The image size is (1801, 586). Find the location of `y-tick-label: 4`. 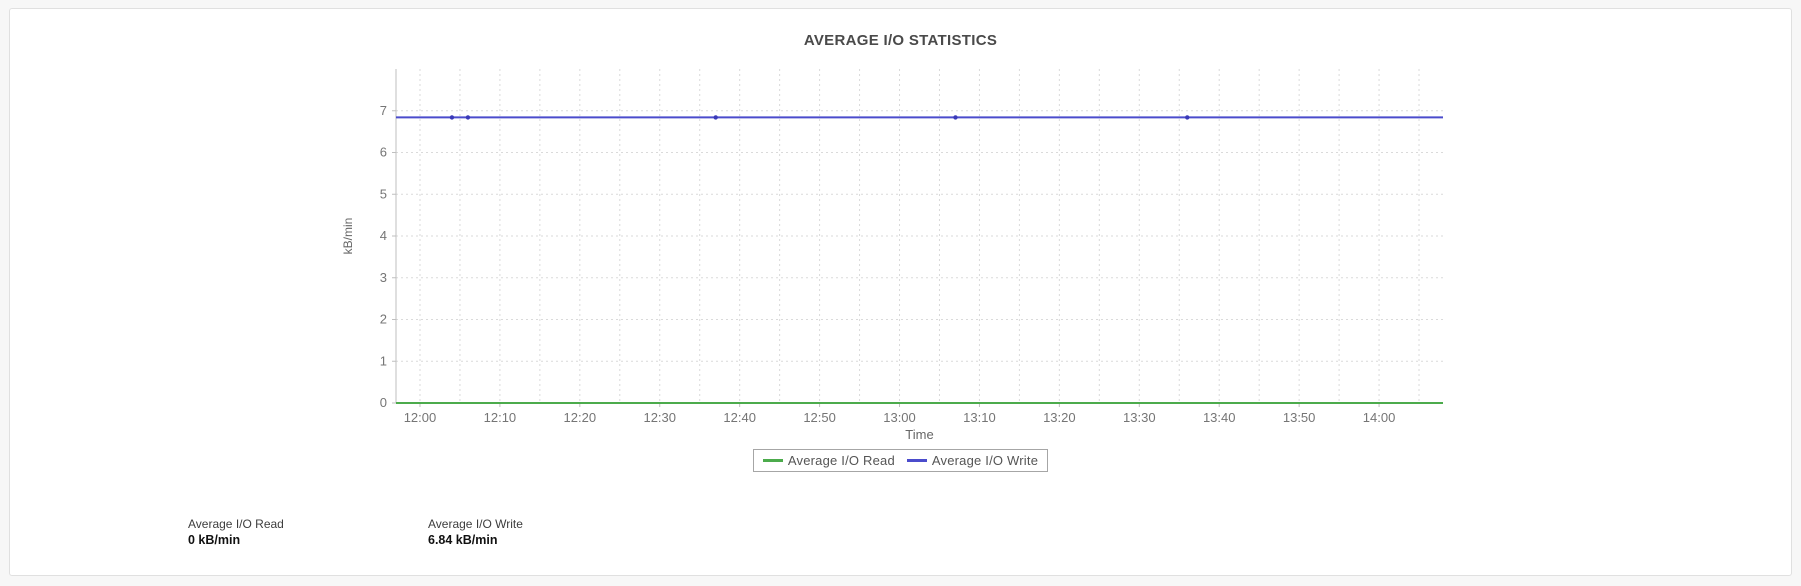

y-tick-label: 4 is located at coordinates (382, 235).